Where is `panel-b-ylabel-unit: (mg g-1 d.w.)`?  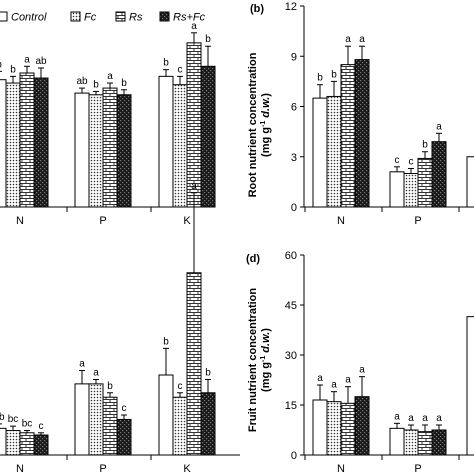
panel-b-ylabel-unit: (mg g-1 d.w.) is located at coordinates (266, 125).